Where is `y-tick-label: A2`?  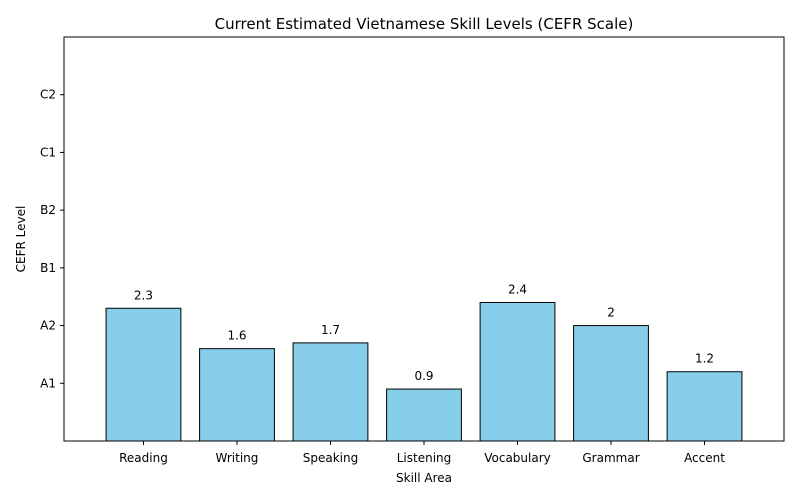
y-tick-label: A2 is located at coordinates (48, 326).